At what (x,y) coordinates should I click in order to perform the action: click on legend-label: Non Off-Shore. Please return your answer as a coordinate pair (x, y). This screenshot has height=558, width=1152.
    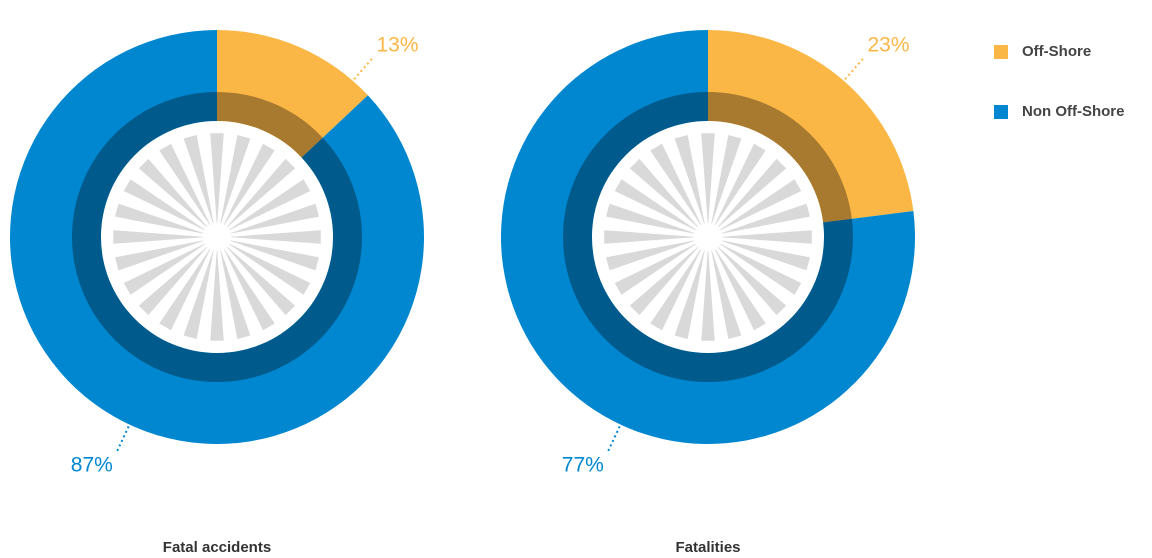
    Looking at the image, I should click on (1073, 111).